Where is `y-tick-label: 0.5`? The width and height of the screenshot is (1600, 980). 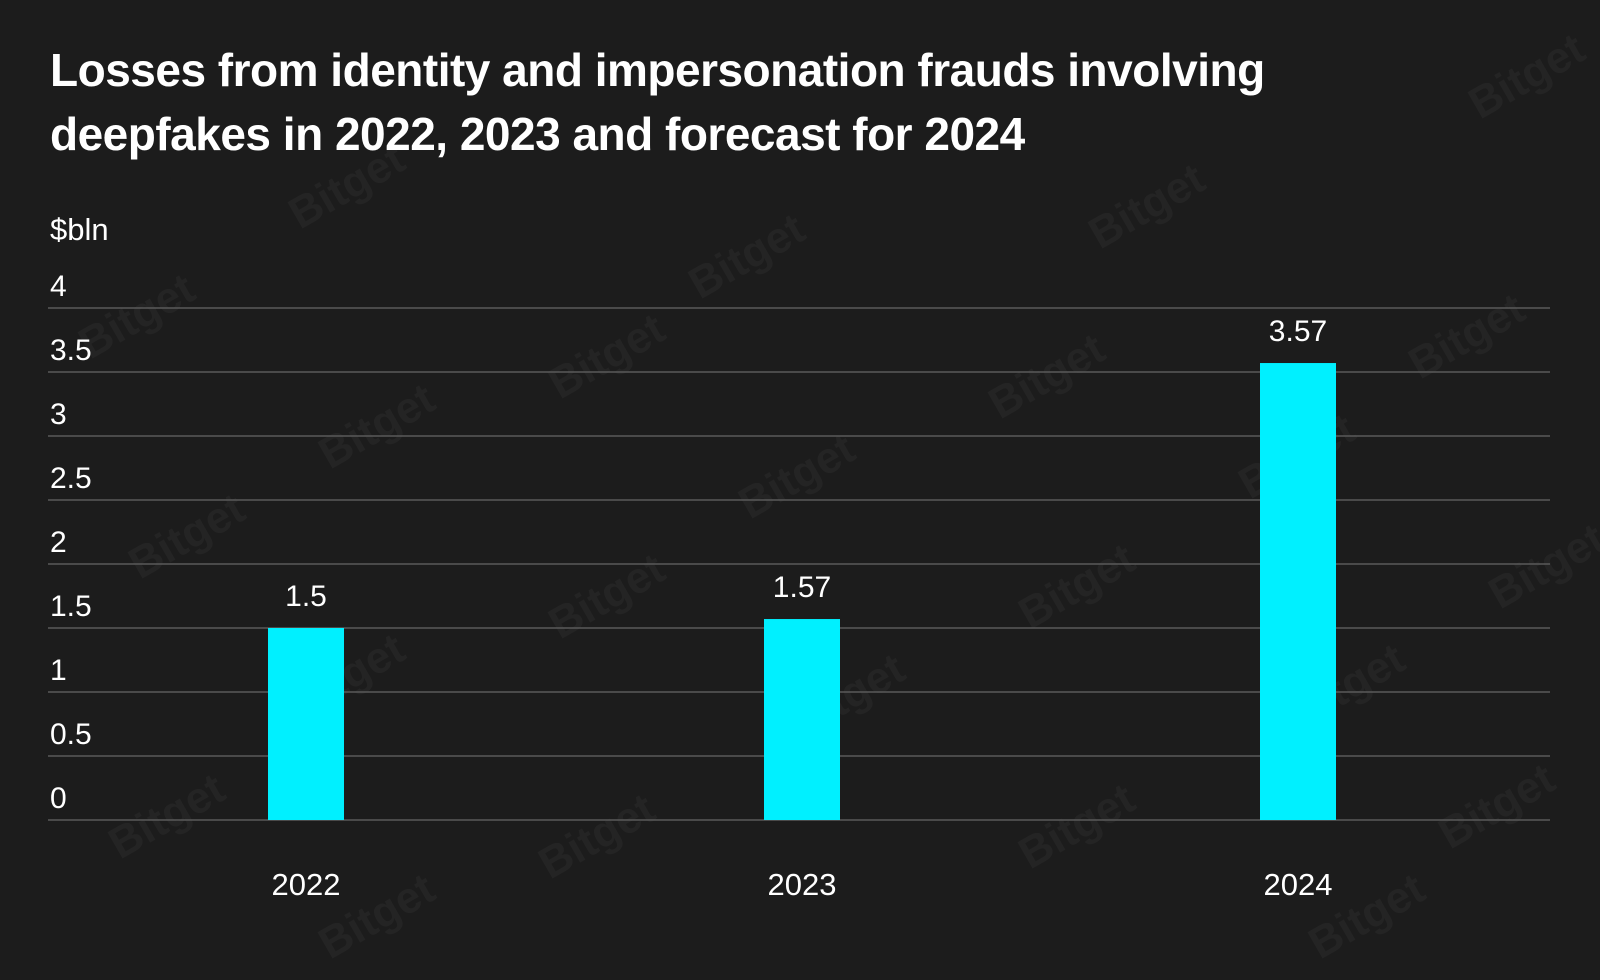
y-tick-label: 0.5 is located at coordinates (71, 734).